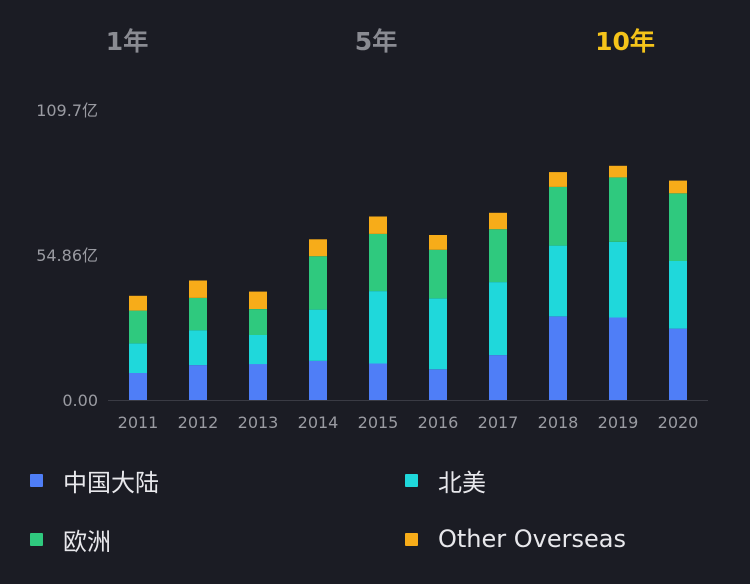 This screenshot has width=750, height=584. Describe the element at coordinates (558, 358) in the screenshot. I see `bar-segment-2018-s0` at that location.